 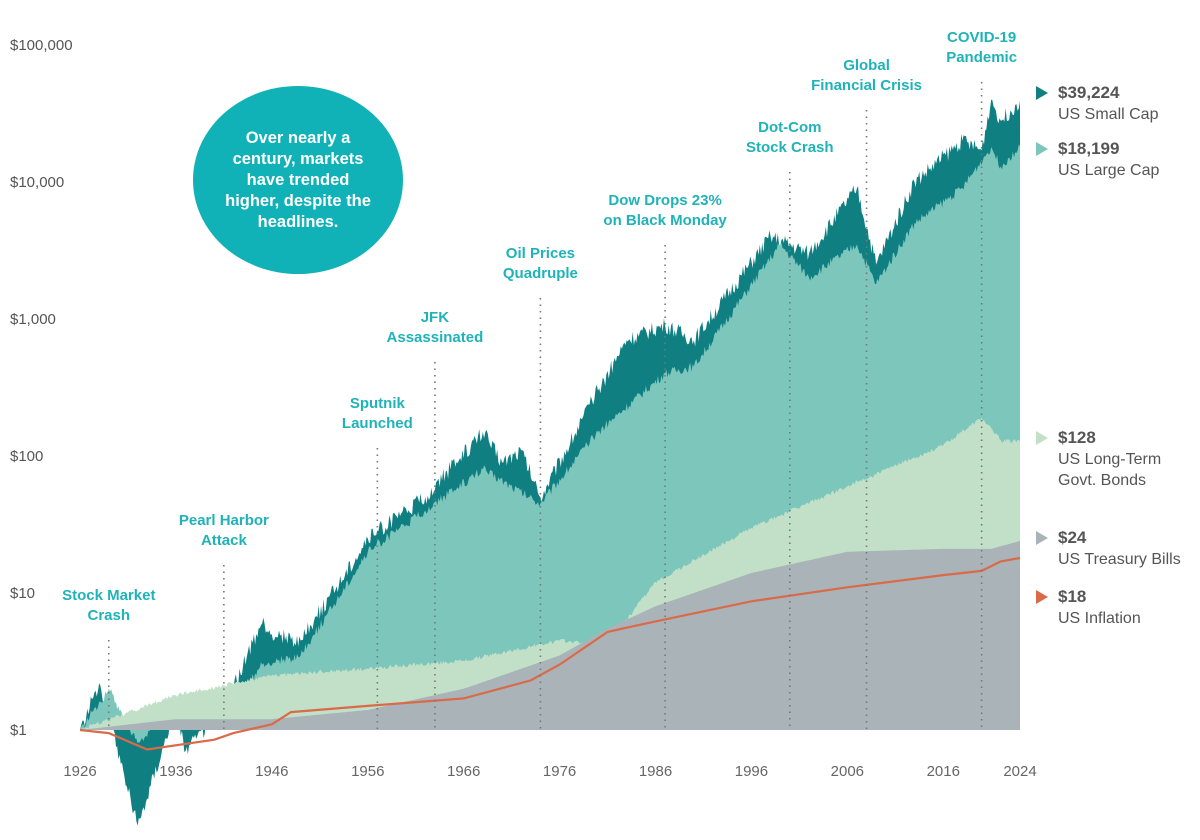 What do you see at coordinates (37, 182) in the screenshot?
I see `y-tick-label: $10,000` at bounding box center [37, 182].